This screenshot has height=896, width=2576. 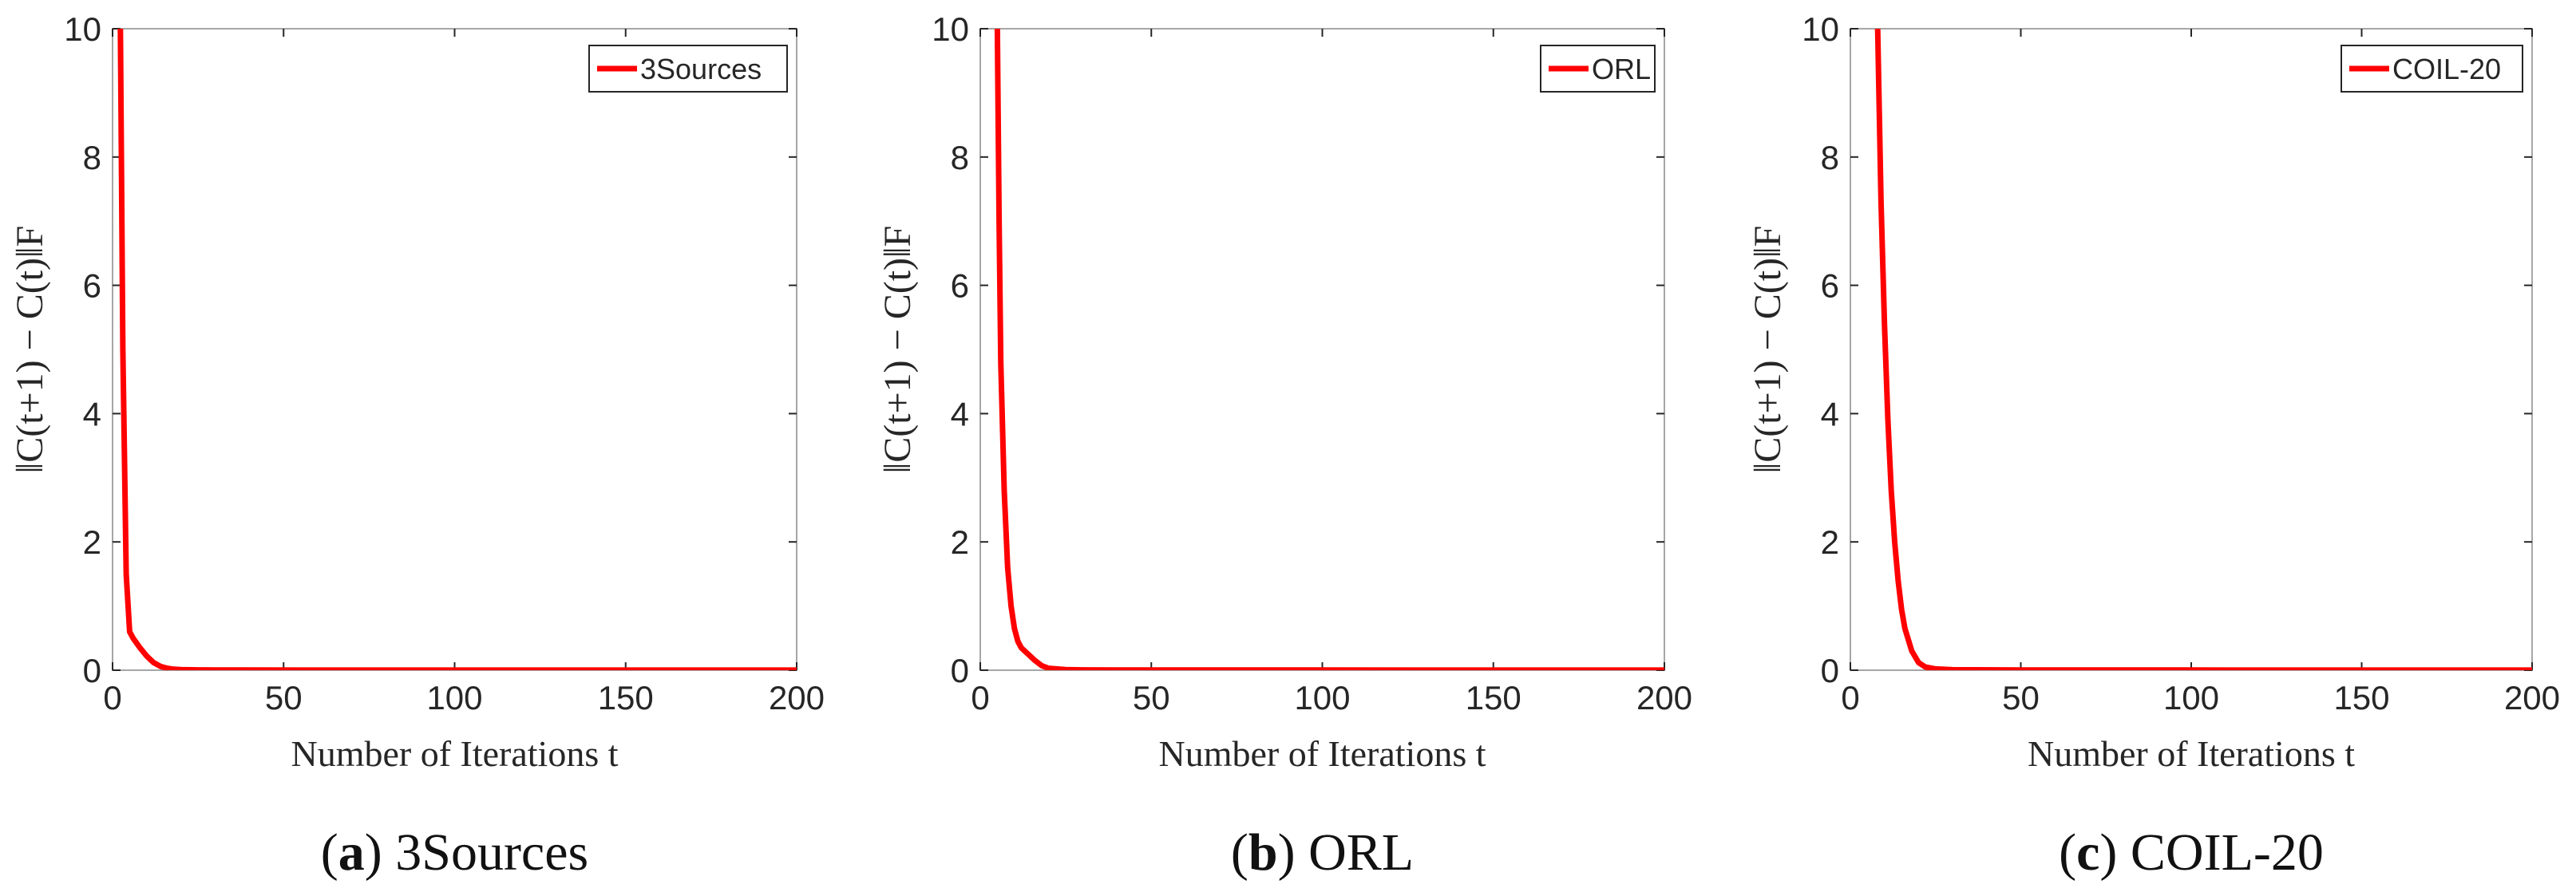 I want to click on caption-name: ) 3Sources, so click(x=476, y=852).